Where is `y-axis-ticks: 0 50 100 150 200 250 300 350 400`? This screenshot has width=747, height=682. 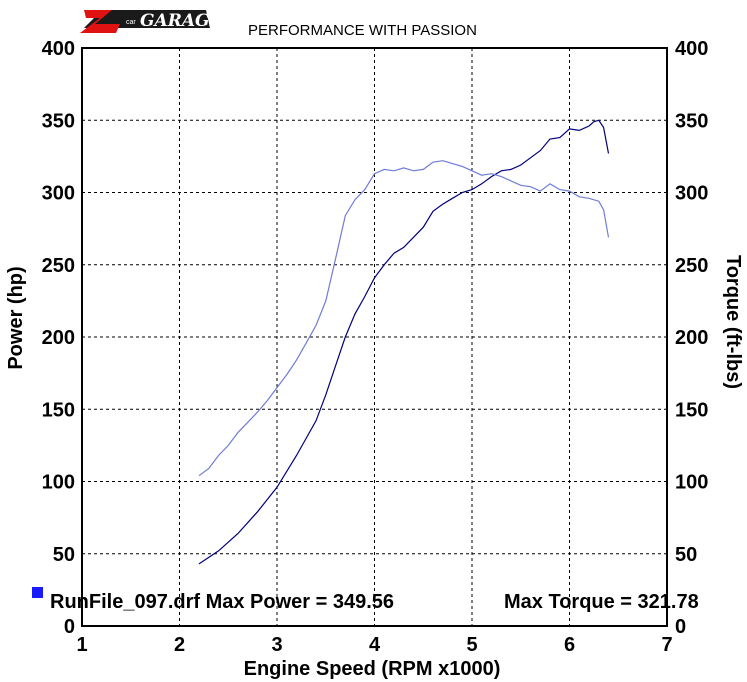 y-axis-ticks: 0 50 100 150 200 250 300 350 400 is located at coordinates (58, 338).